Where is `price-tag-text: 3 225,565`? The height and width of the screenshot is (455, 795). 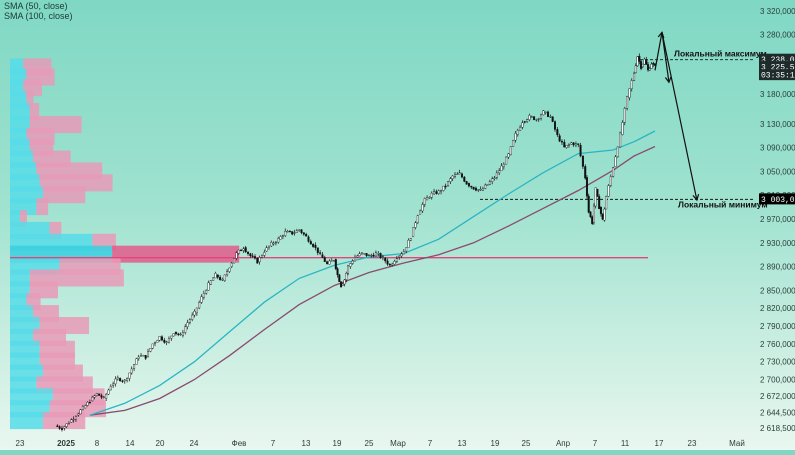 price-tag-text: 3 225,565 is located at coordinates (778, 68).